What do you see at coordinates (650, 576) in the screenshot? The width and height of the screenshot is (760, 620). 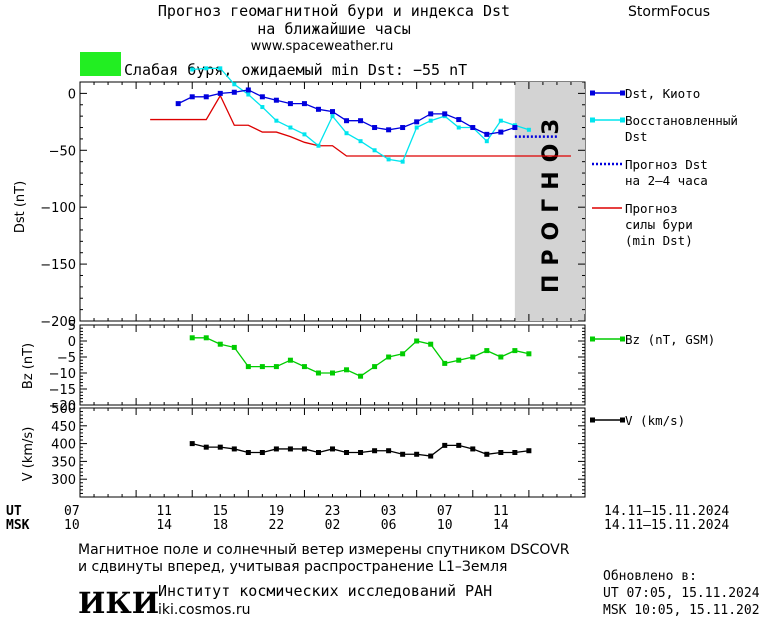 I see `updated-label: Обновлено в:` at bounding box center [650, 576].